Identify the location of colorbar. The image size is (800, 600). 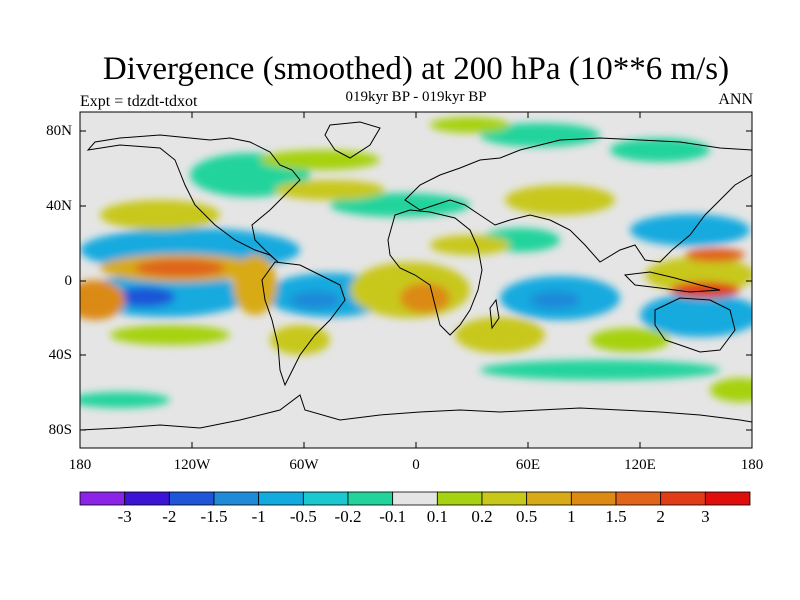
(415, 498).